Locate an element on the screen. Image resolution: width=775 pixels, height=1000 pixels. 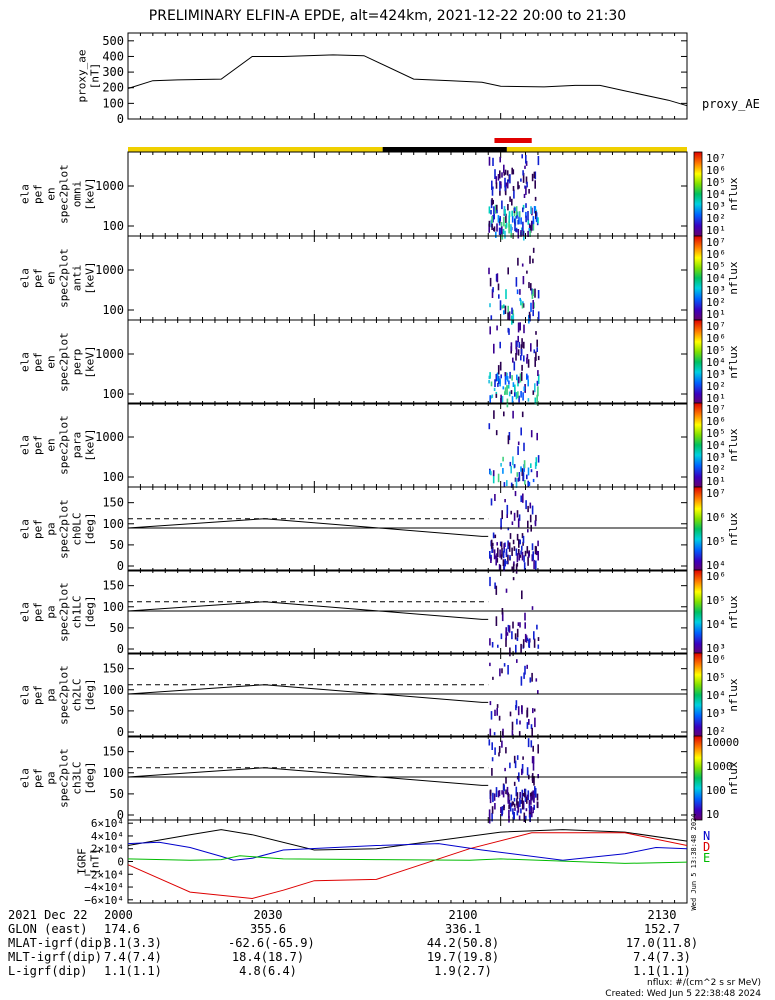
y-axis-label: spec2plot is located at coordinates (64, 695).